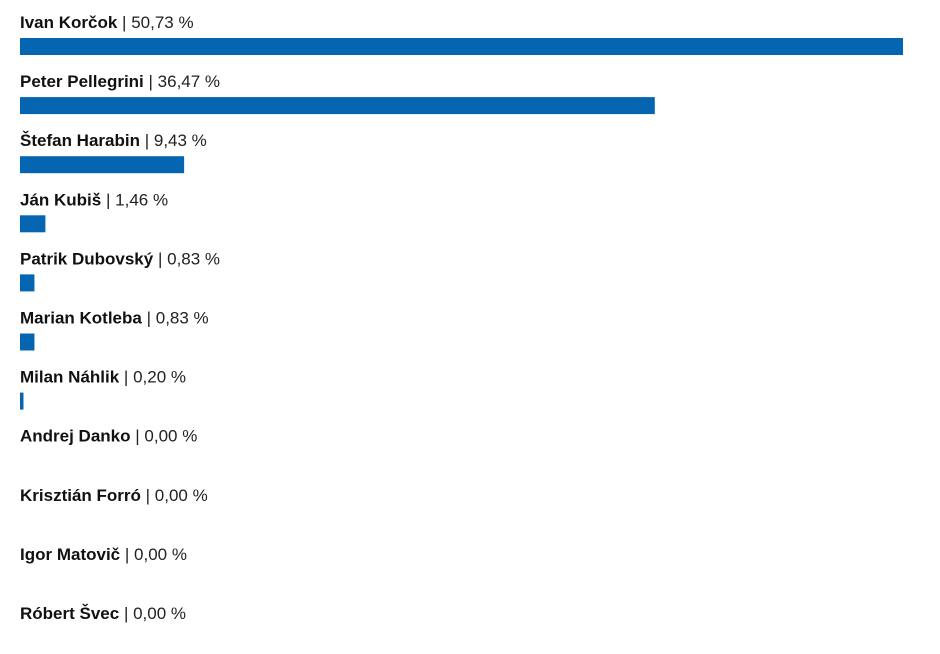 The width and height of the screenshot is (940, 654). I want to click on bar-label: Ivan Korčok | 50,73 %, so click(107, 22).